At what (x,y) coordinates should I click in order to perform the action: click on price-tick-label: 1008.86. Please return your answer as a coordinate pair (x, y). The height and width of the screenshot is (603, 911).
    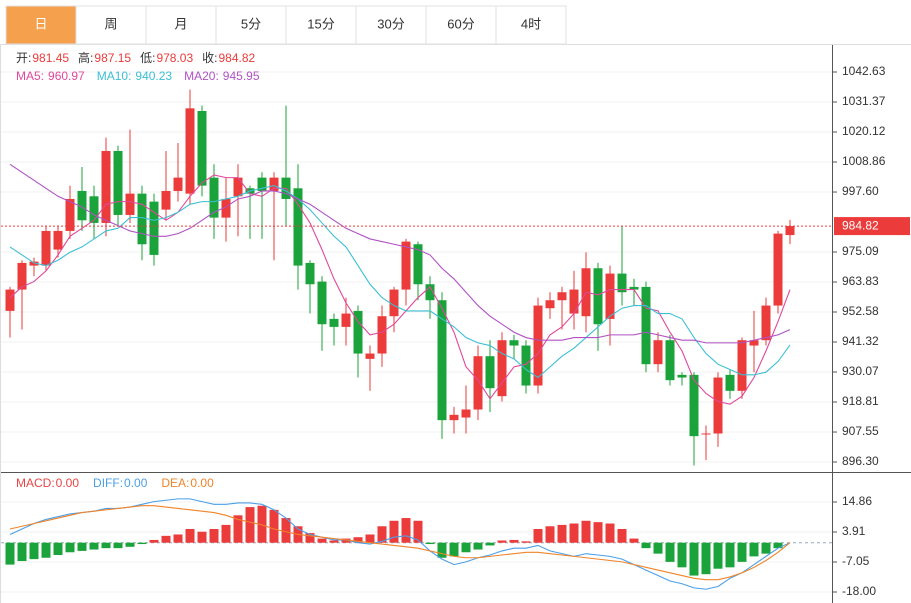
    Looking at the image, I should click on (864, 161).